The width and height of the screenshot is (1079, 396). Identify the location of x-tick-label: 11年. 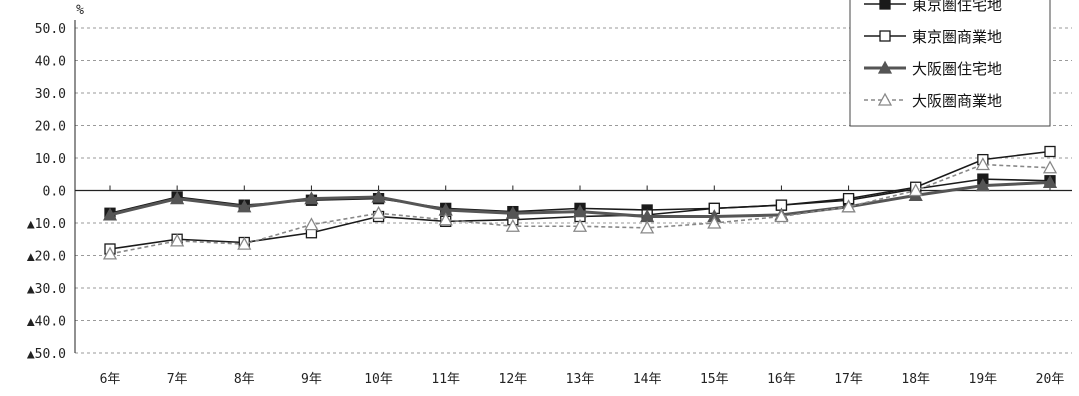
(445, 379).